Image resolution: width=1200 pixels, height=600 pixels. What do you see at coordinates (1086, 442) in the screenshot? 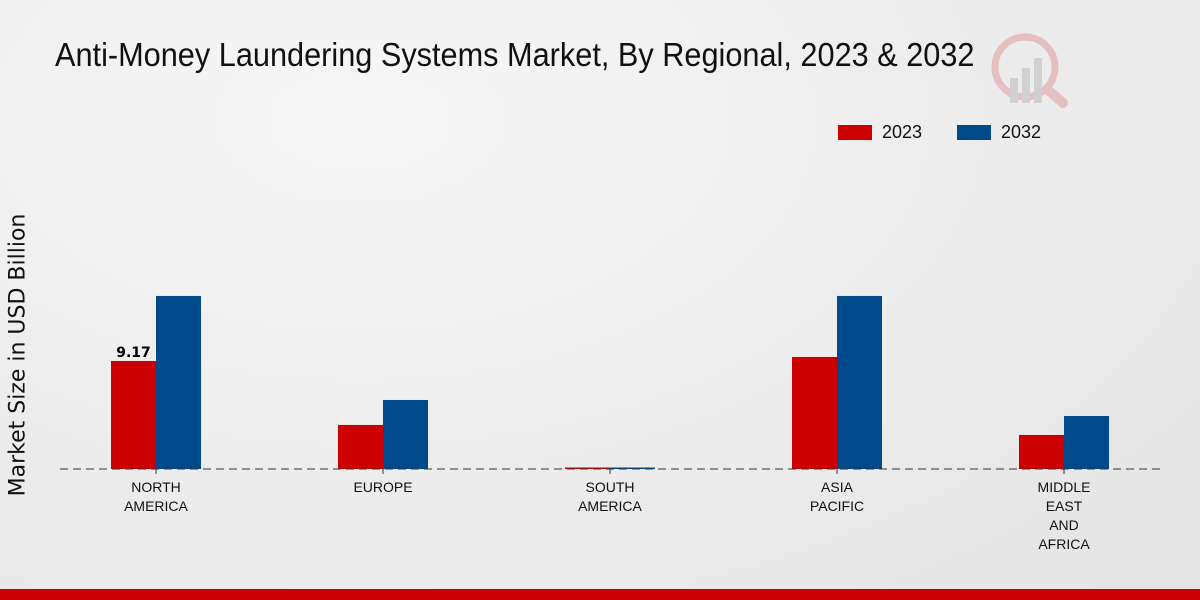
I see `bar-2032-middle-east-and-africa` at bounding box center [1086, 442].